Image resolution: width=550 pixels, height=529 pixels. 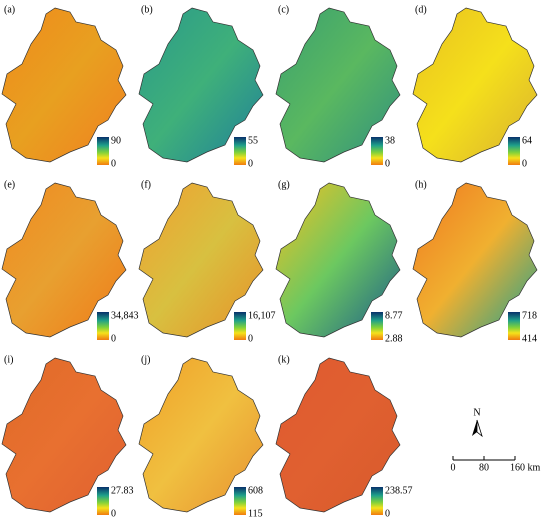 I want to click on map-panel: (h) 718 414, so click(x=475, y=261).